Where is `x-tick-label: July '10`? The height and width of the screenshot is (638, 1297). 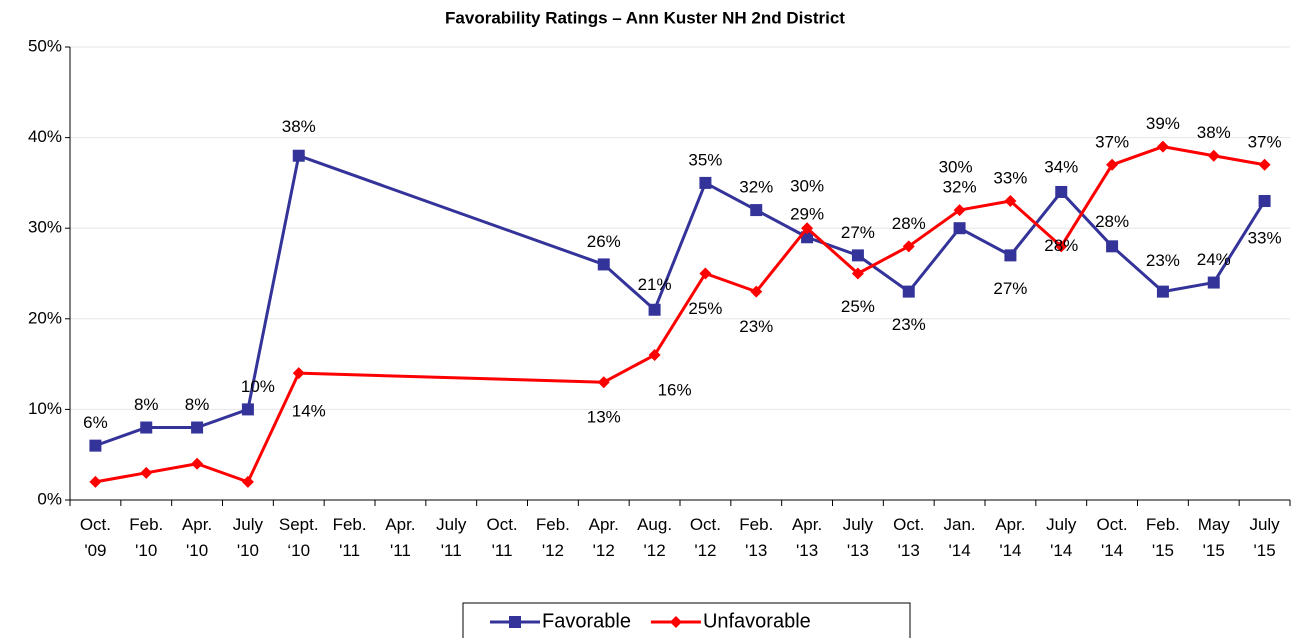
x-tick-label: July '10 is located at coordinates (248, 537).